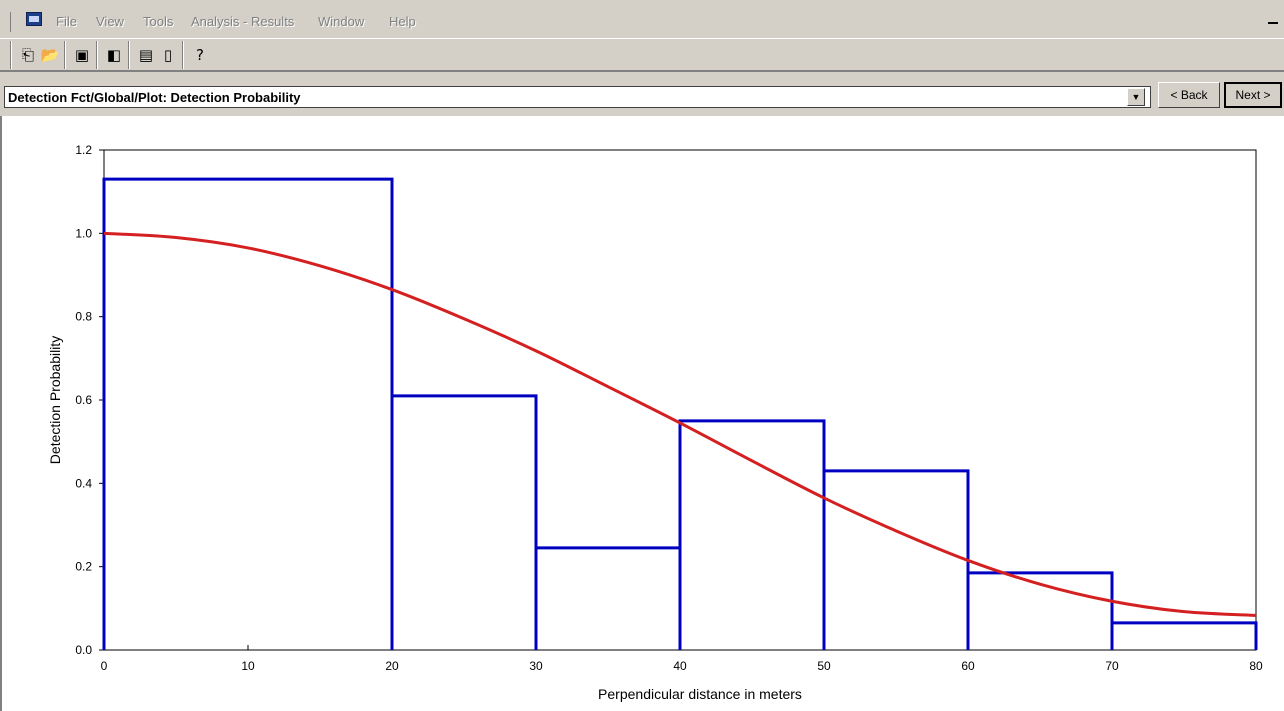 Image resolution: width=1284 pixels, height=711 pixels. What do you see at coordinates (27, 55) in the screenshot?
I see `open-icon: ⎗` at bounding box center [27, 55].